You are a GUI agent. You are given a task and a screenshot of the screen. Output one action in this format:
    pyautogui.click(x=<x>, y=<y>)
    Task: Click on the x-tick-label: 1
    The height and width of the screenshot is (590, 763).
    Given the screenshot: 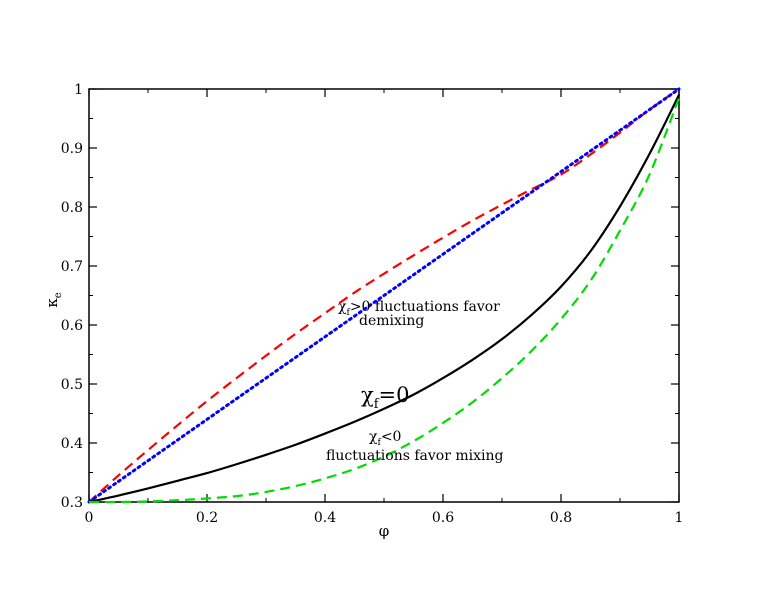 What is the action you would take?
    pyautogui.click(x=679, y=518)
    